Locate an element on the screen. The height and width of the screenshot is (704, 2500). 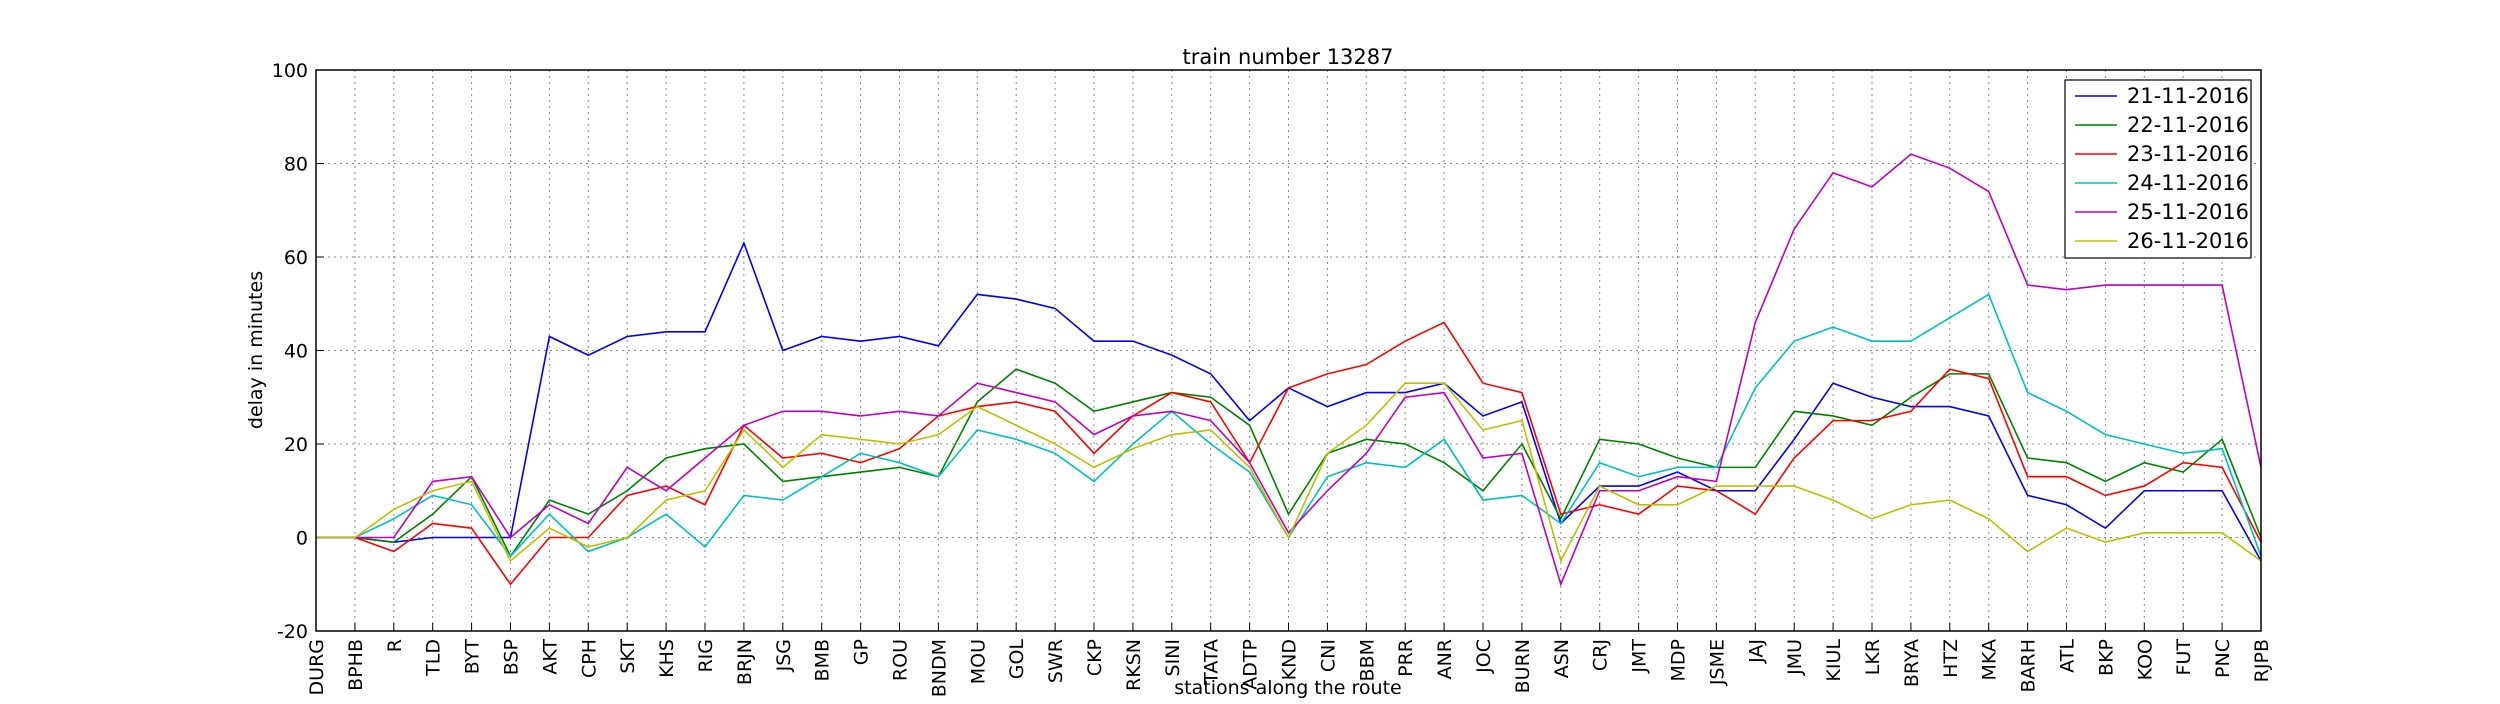
x-tick-label: BPHB is located at coordinates (356, 665).